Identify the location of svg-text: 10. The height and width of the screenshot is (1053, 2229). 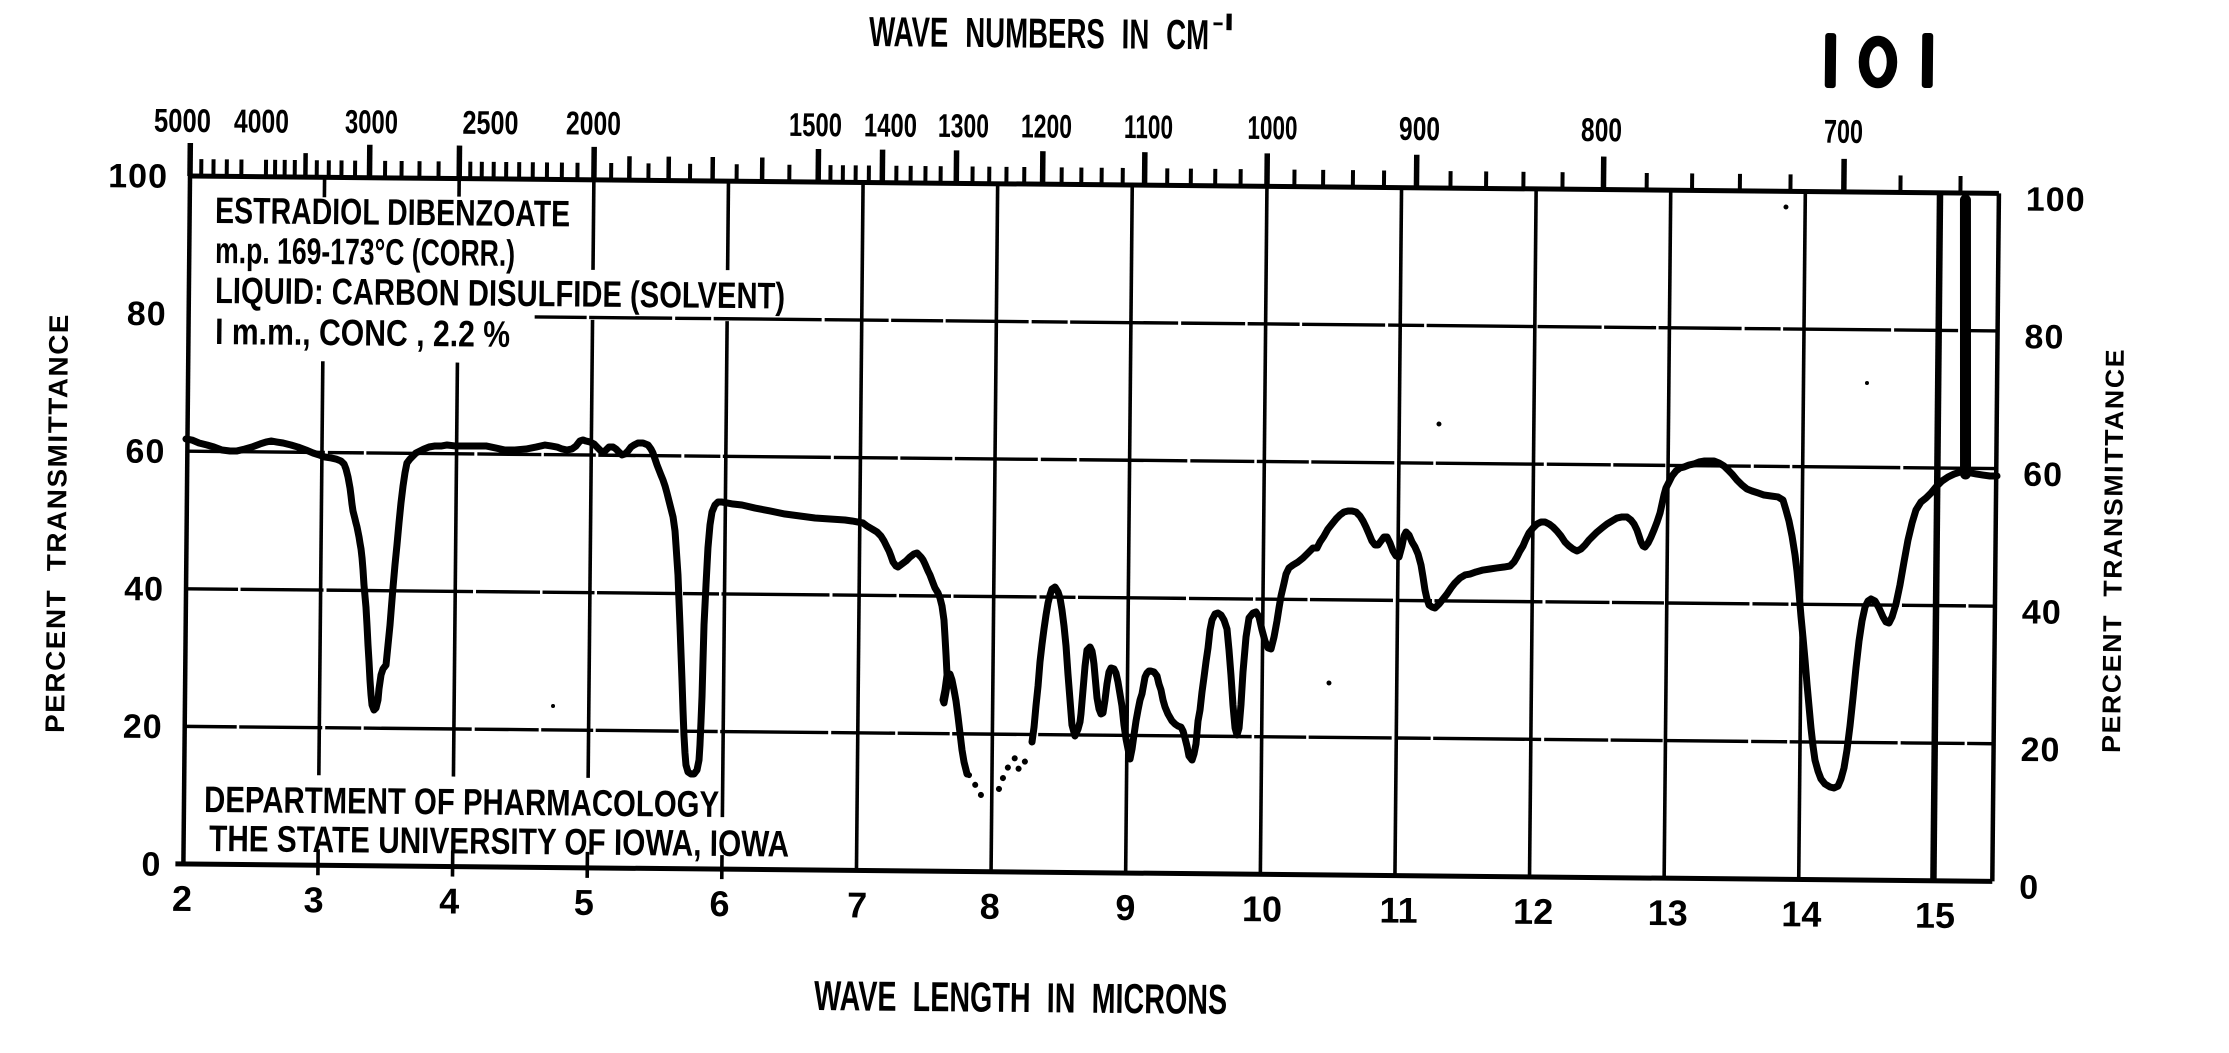
(1262, 908).